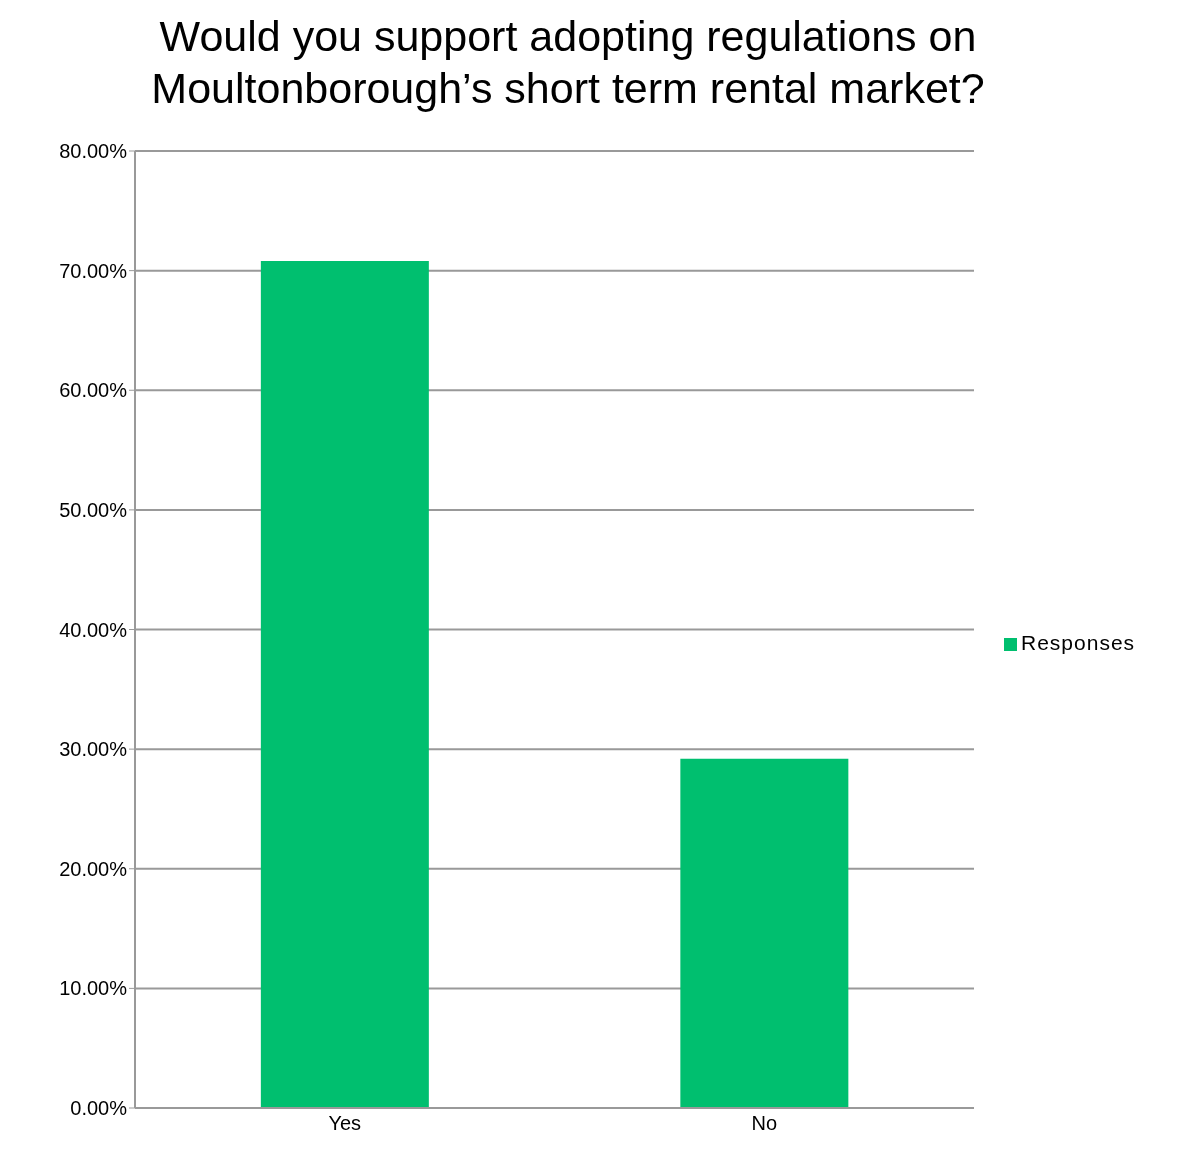 The image size is (1197, 1159). Describe the element at coordinates (93, 749) in the screenshot. I see `y-tick-label: 30.00%` at that location.